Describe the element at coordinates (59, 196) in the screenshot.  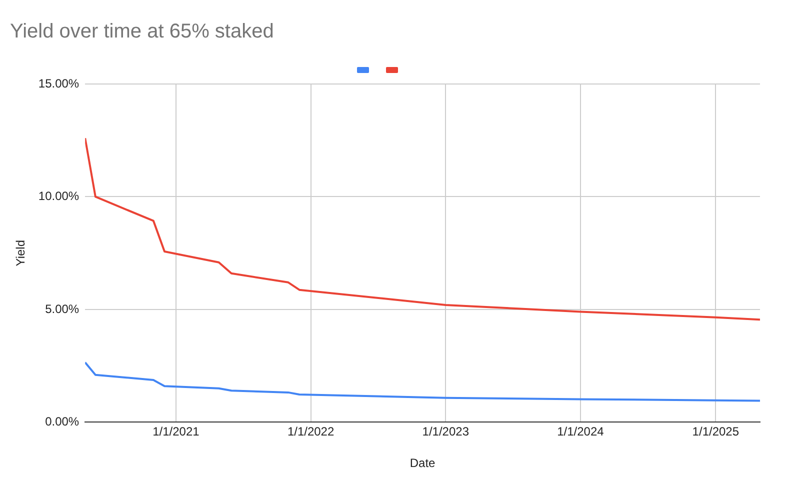
I see `y-tick-label: 10.00%` at that location.